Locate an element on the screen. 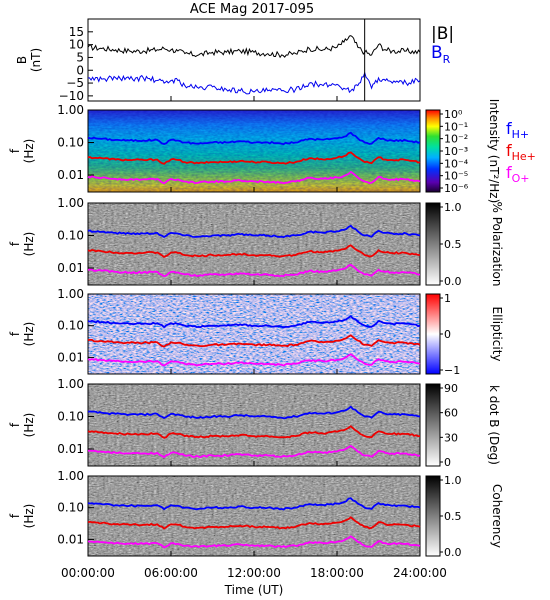  kdotb-colorbar-tick-label: 60 is located at coordinates (451, 413).